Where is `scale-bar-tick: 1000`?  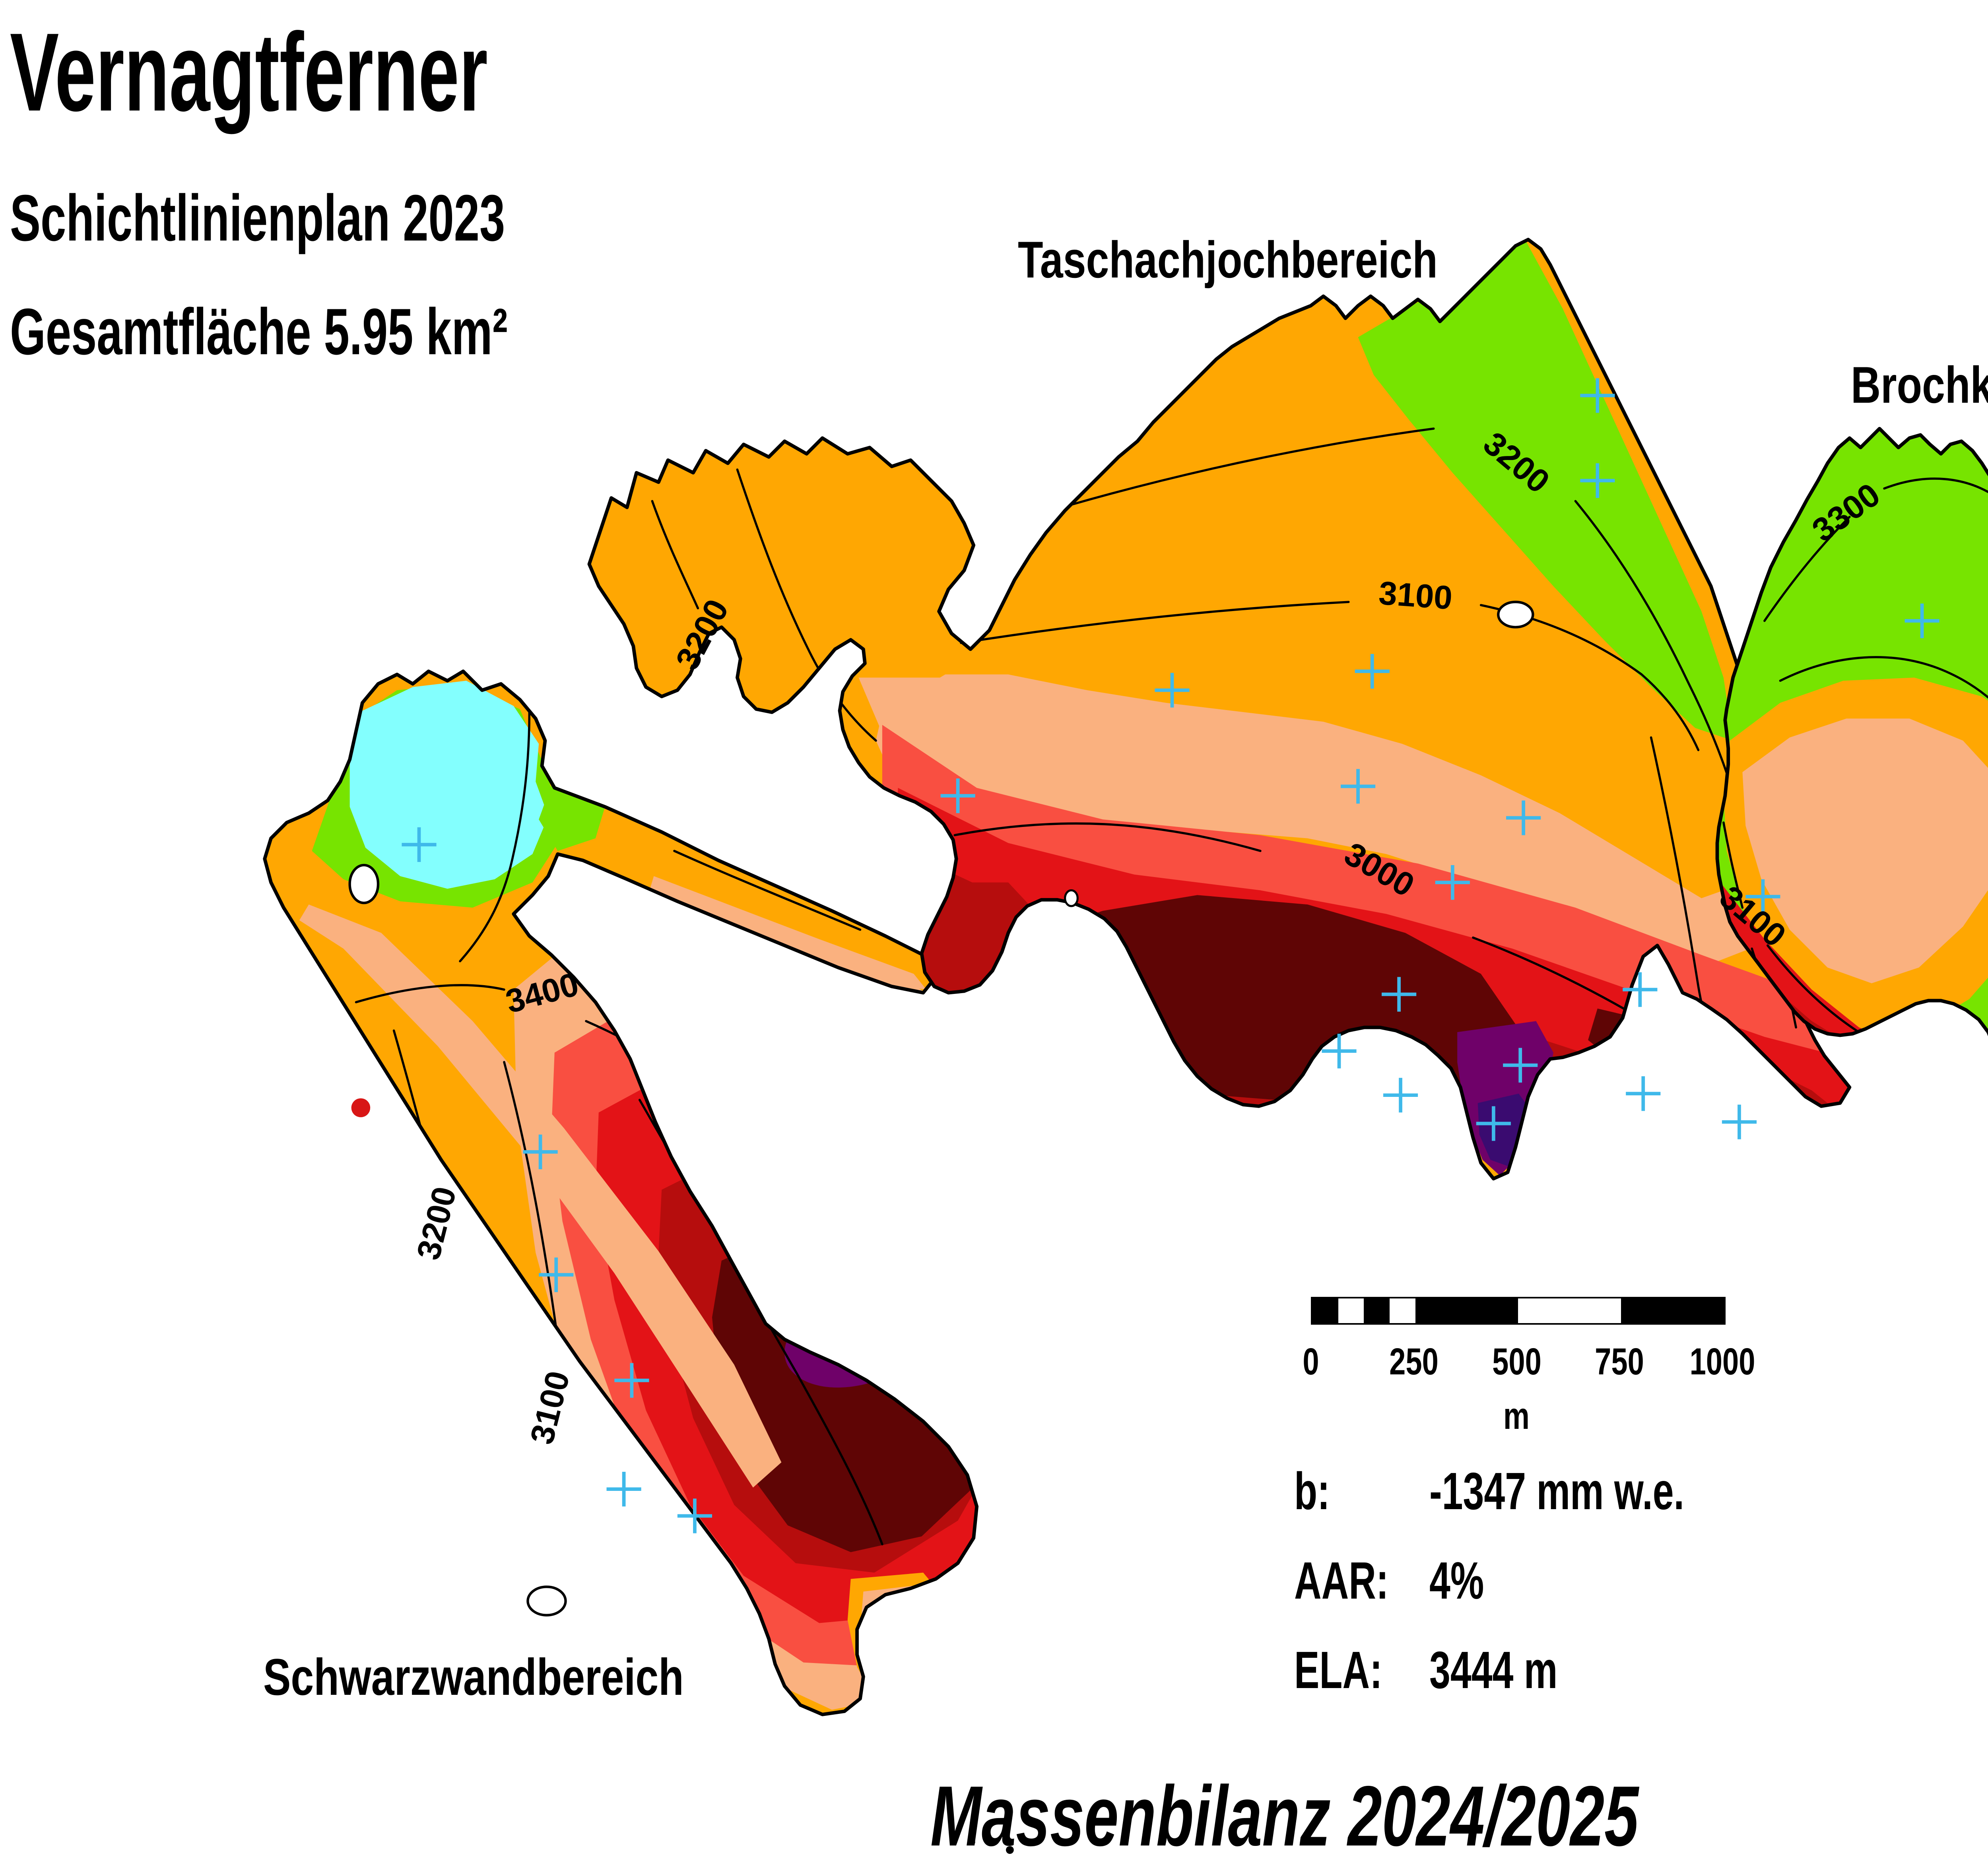
scale-bar-tick: 1000 is located at coordinates (1722, 1362).